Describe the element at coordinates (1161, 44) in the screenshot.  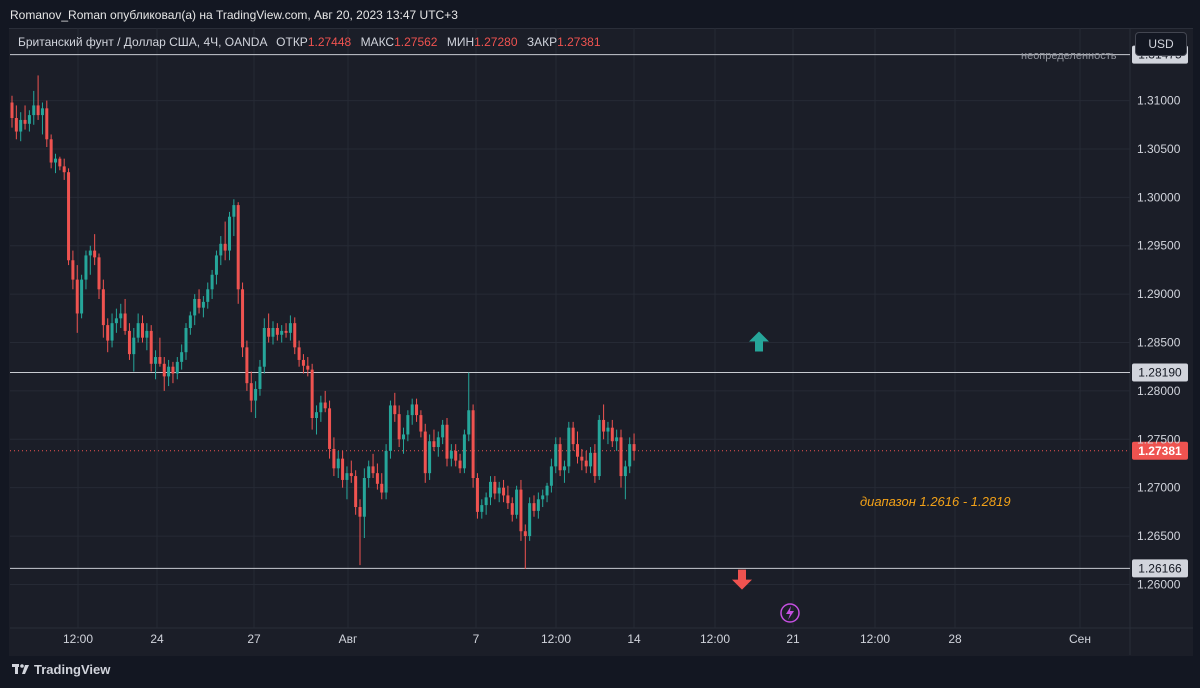
I see `currency-button: USD` at that location.